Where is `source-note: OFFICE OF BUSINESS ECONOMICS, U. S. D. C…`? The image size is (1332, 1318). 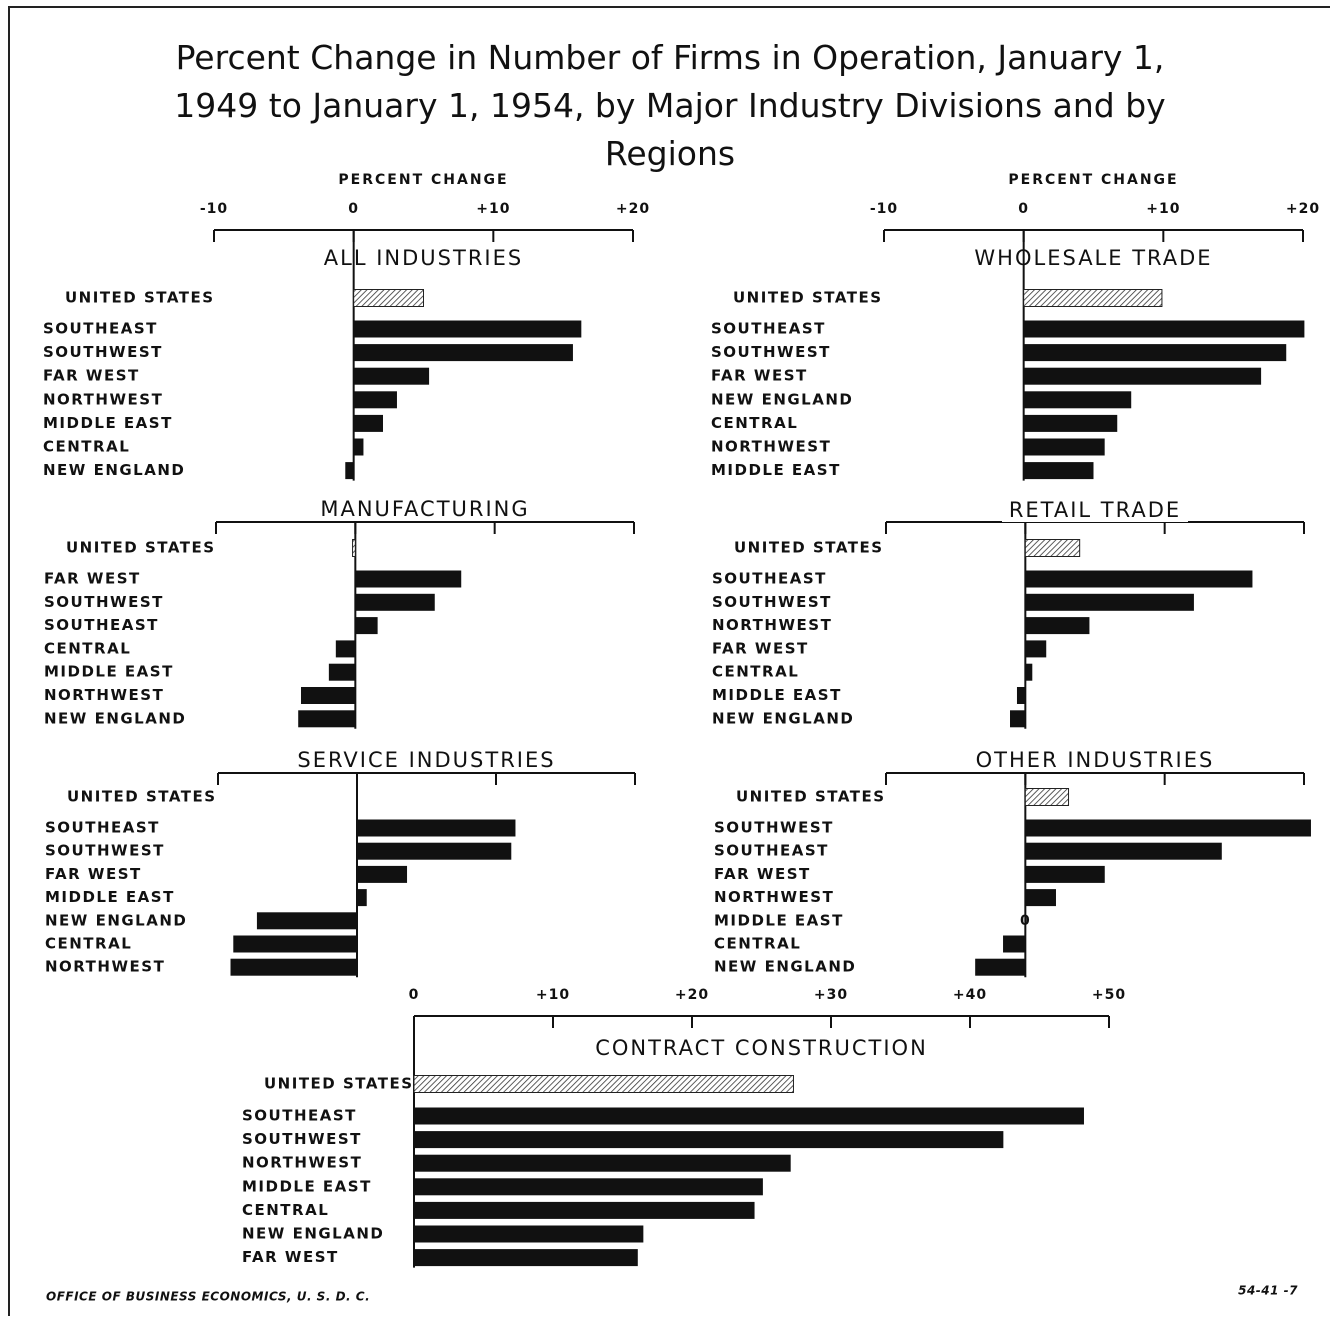
source-note: OFFICE OF BUSINESS ECONOMICS, U. S. D. C… is located at coordinates (208, 1297).